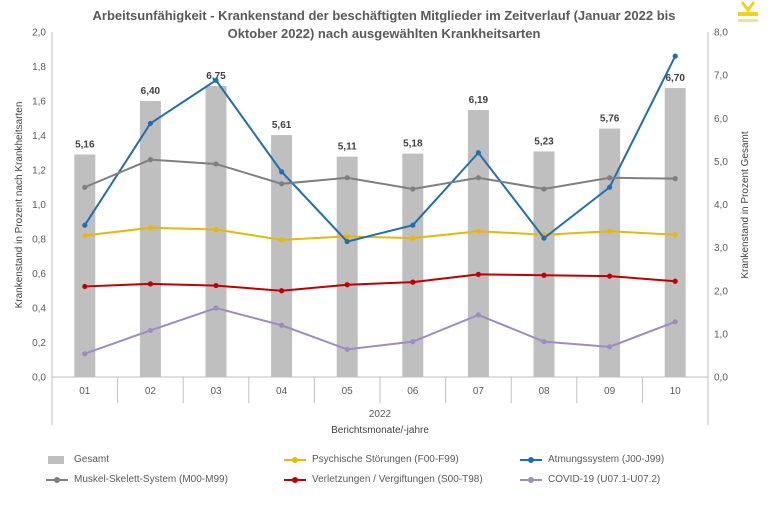 This screenshot has height=505, width=768. Describe the element at coordinates (92, 459) in the screenshot. I see `legend-label: Gesamt` at that location.